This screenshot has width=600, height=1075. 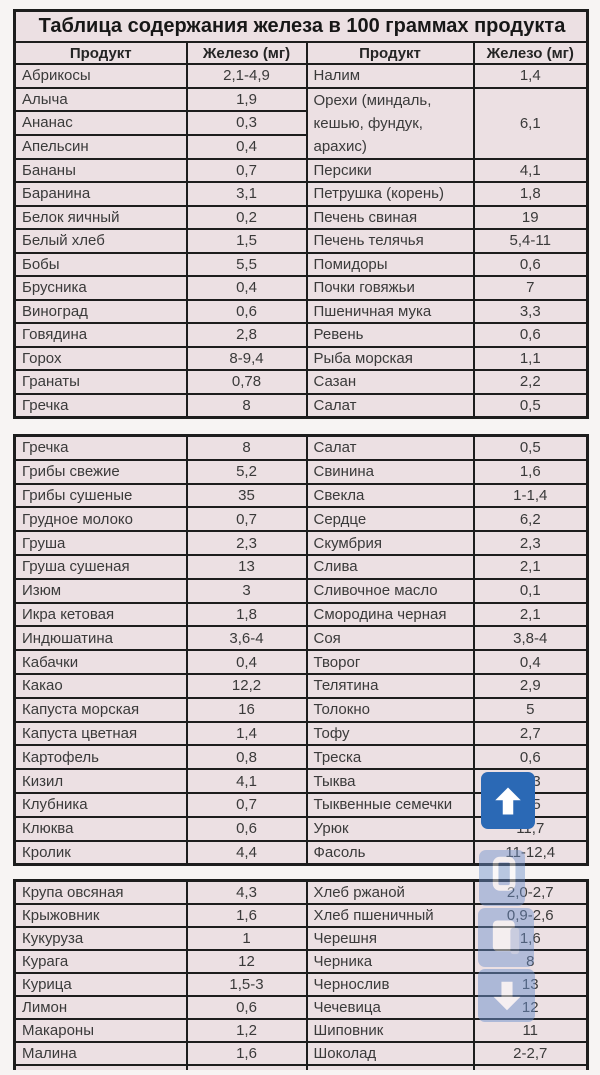 I want to click on frame-button, so click(x=502, y=878).